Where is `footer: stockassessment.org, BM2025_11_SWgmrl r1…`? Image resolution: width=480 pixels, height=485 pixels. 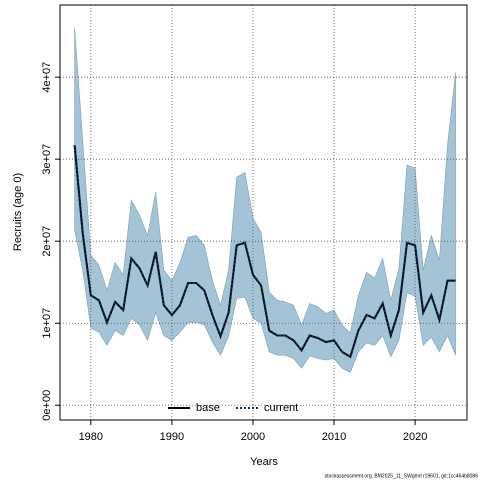
footer: stockassessment.org, BM2025_11_SWgmrl r1… is located at coordinates (402, 476).